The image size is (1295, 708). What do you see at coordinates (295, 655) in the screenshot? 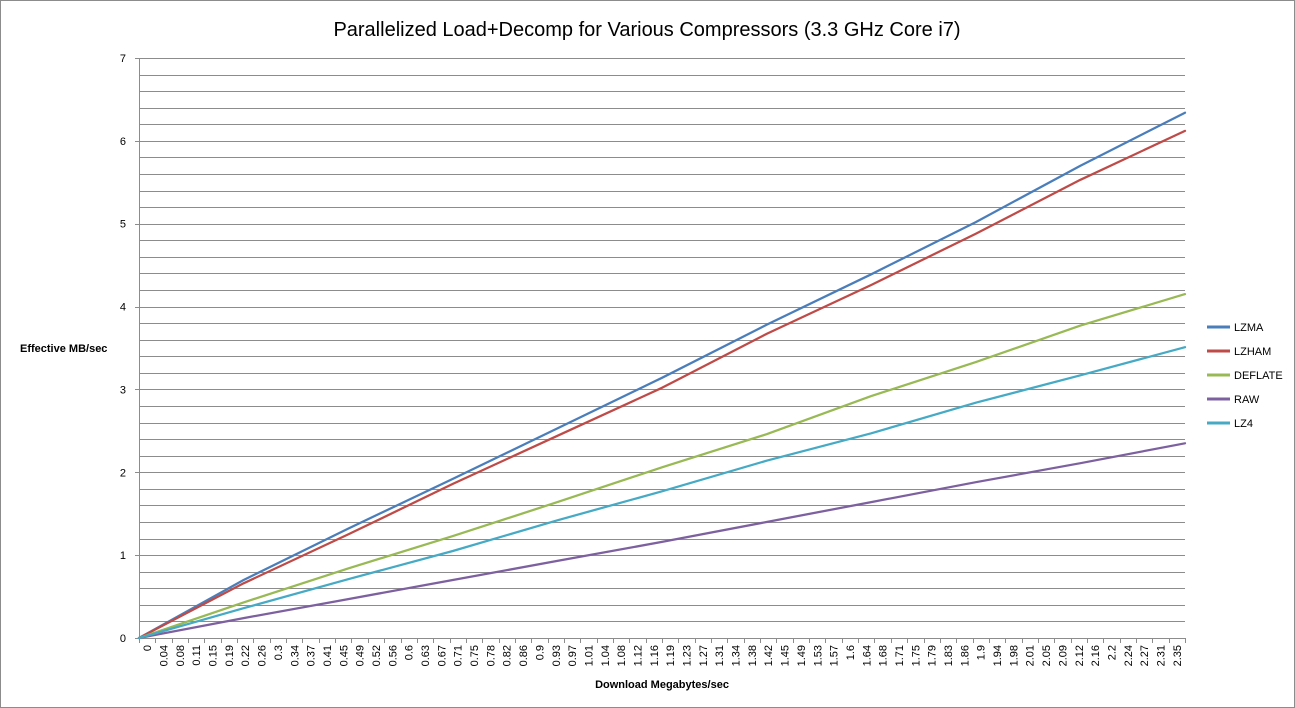
I see `x-tick-label: 0.34` at bounding box center [295, 655].